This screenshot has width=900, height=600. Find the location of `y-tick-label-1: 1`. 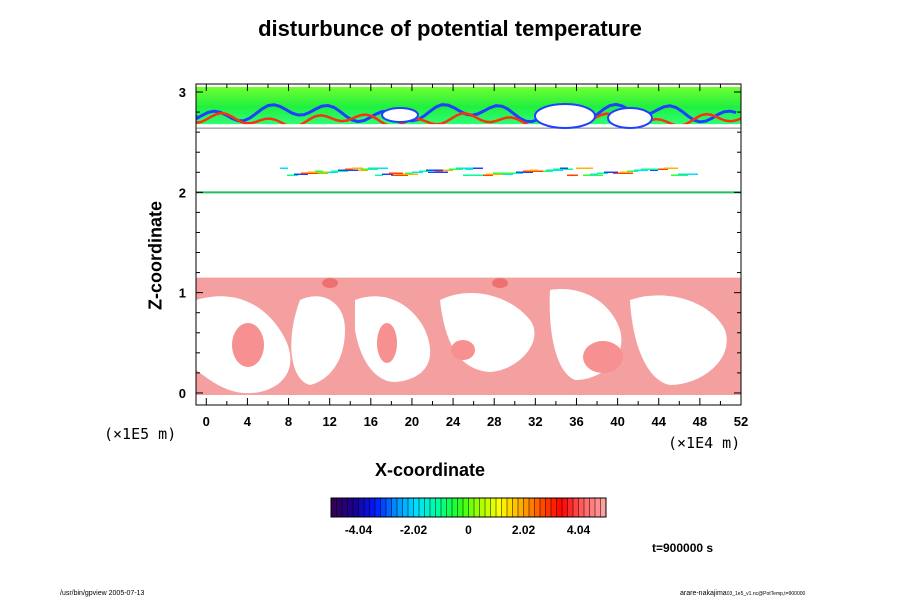

y-tick-label-1: 1 is located at coordinates (182, 293).